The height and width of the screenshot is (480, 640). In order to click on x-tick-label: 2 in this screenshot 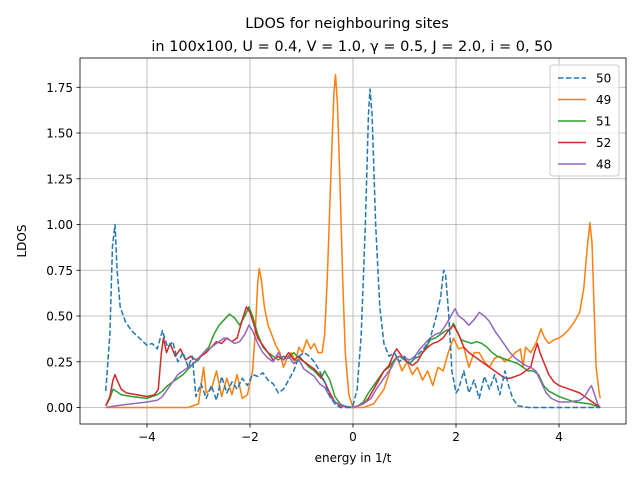, I will do `click(456, 437)`.